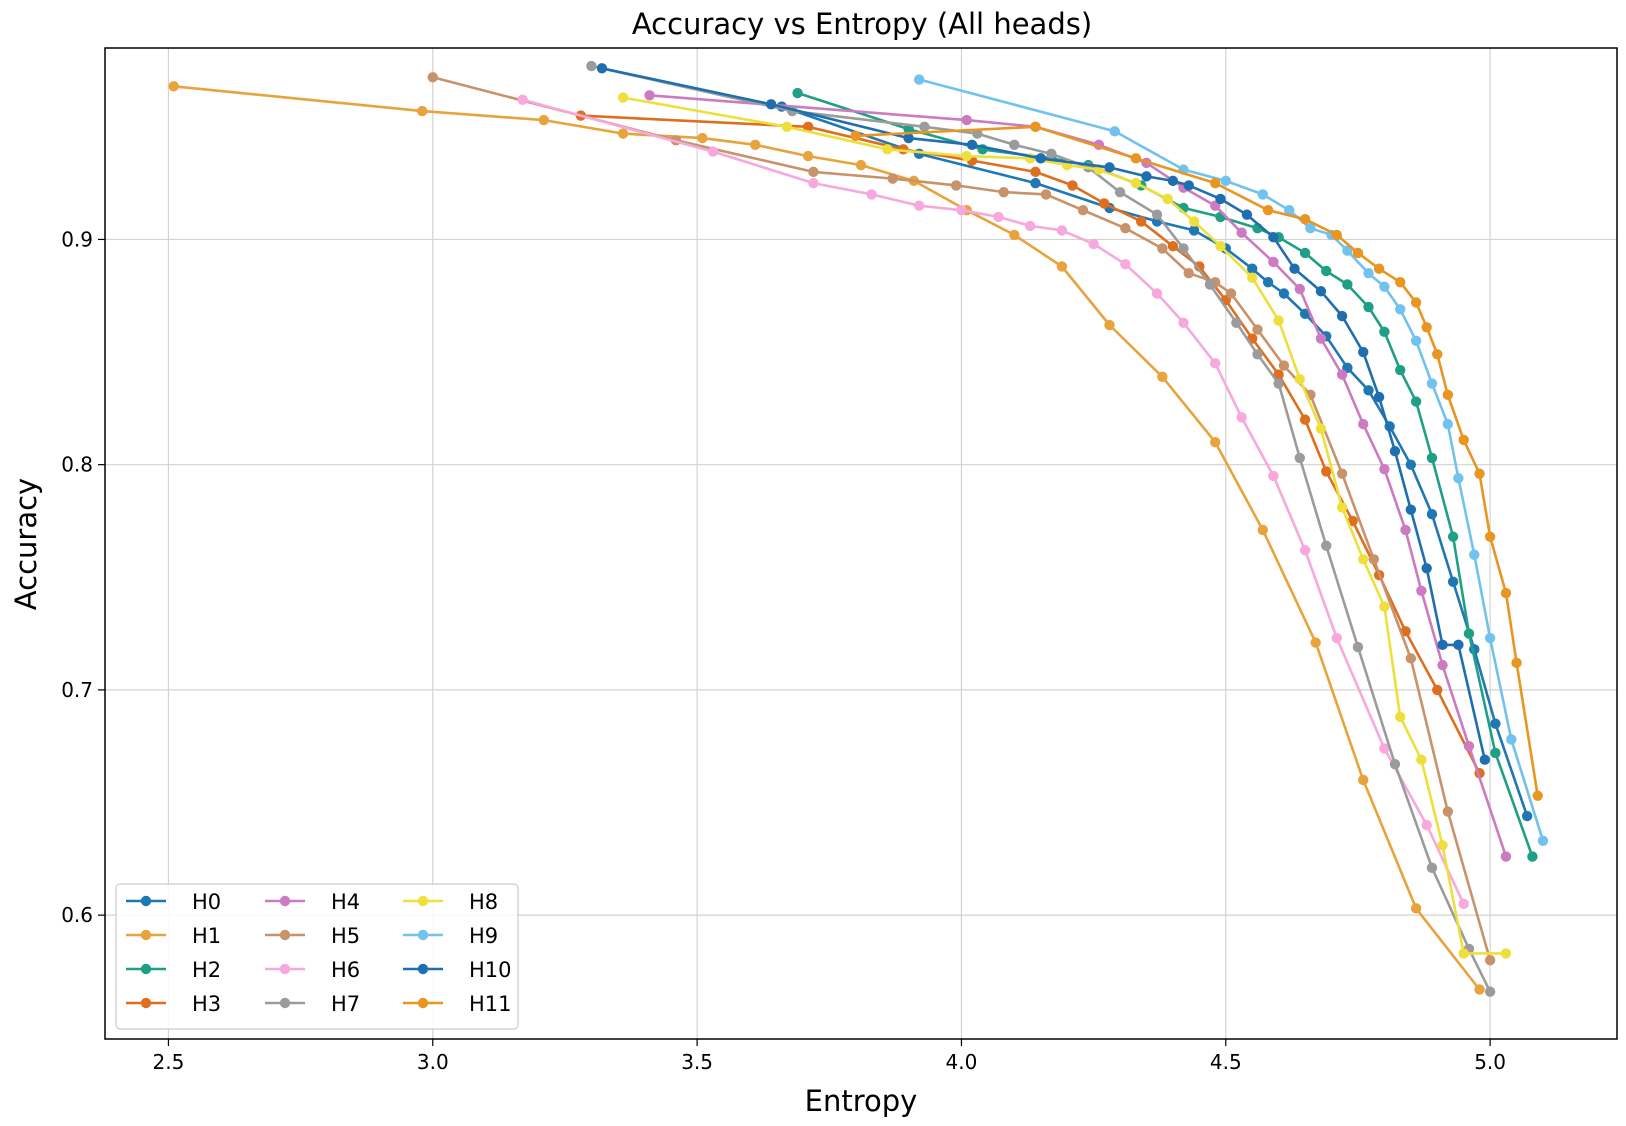  Describe the element at coordinates (483, 902) in the screenshot. I see `legend-label: H8` at that location.